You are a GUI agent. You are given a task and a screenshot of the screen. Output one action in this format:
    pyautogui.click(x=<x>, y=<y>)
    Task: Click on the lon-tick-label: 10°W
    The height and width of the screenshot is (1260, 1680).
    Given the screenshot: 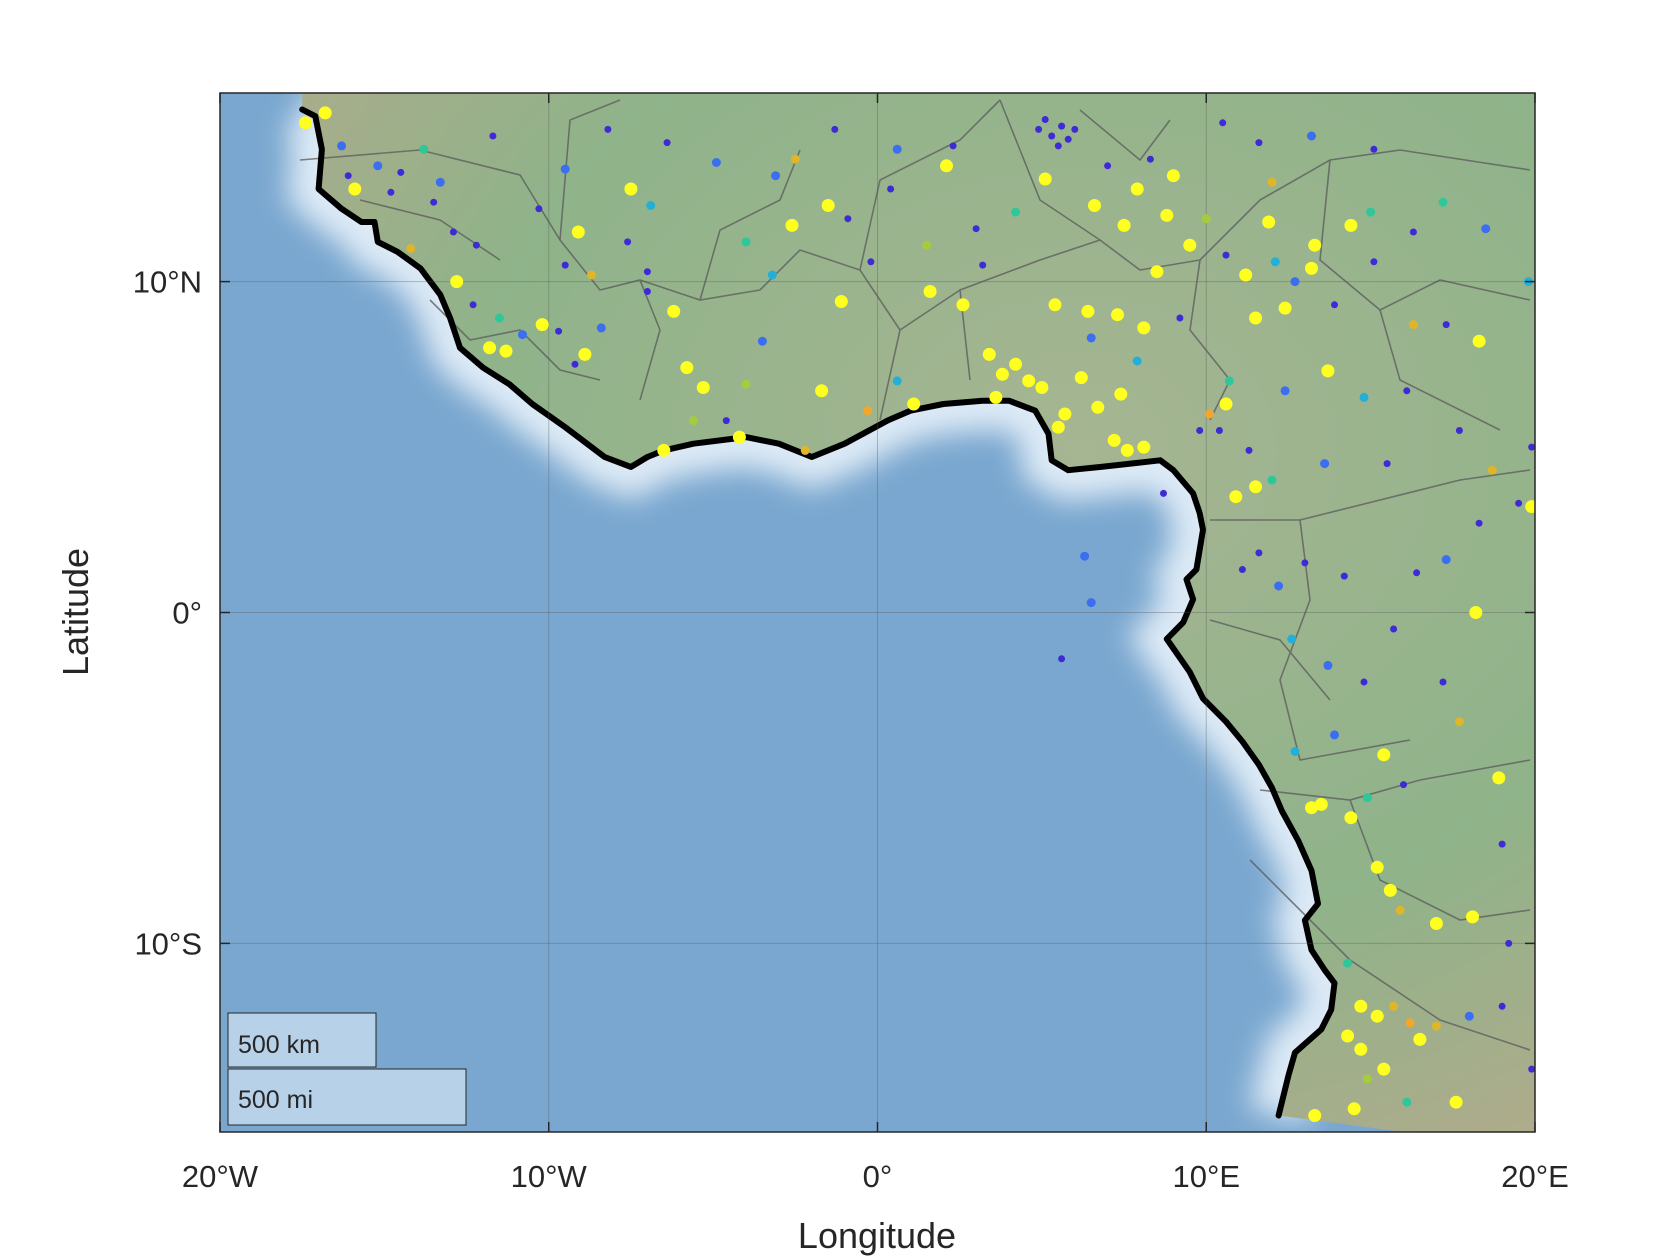 What is the action you would take?
    pyautogui.click(x=549, y=1176)
    